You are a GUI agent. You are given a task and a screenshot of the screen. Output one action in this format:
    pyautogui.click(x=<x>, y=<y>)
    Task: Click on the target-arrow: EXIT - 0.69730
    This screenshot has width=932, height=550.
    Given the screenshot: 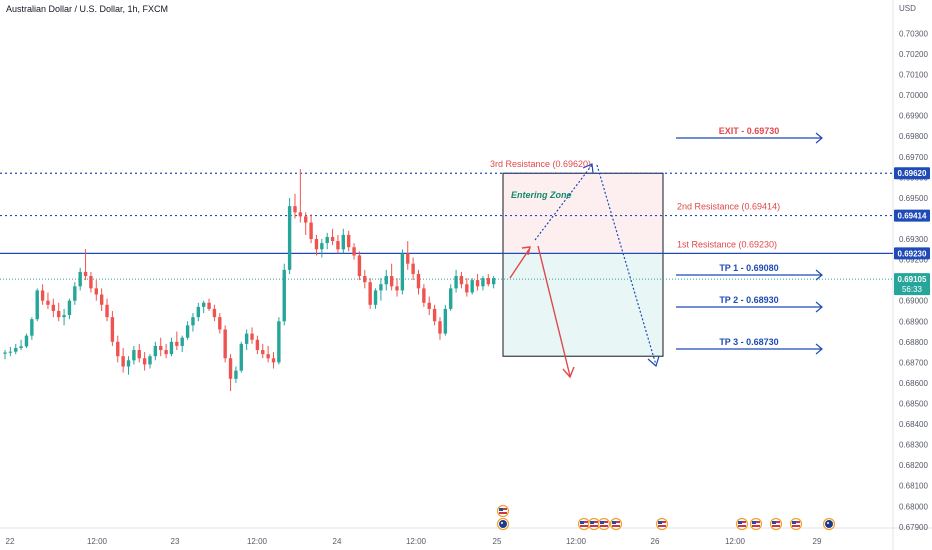 What is the action you would take?
    pyautogui.click(x=749, y=135)
    